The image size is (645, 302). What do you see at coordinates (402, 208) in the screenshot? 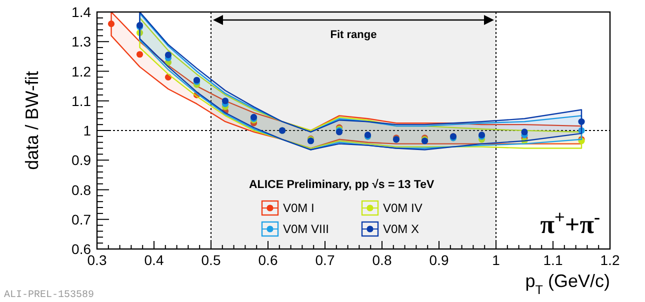
I see `legend-label: V0M IV` at bounding box center [402, 208].